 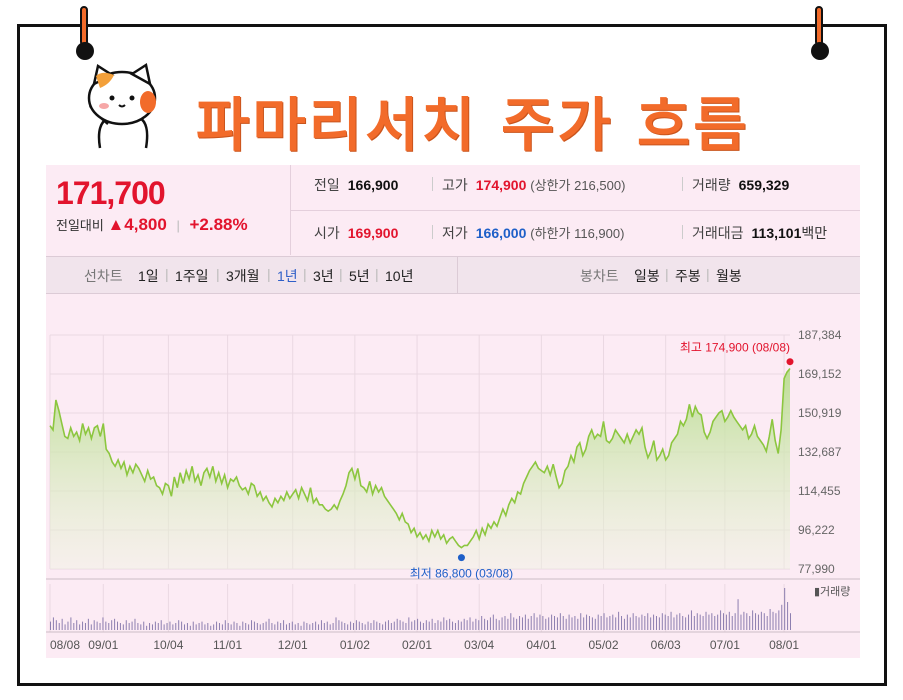 What do you see at coordinates (323, 276) in the screenshot?
I see `tab-3y: 3년` at bounding box center [323, 276].